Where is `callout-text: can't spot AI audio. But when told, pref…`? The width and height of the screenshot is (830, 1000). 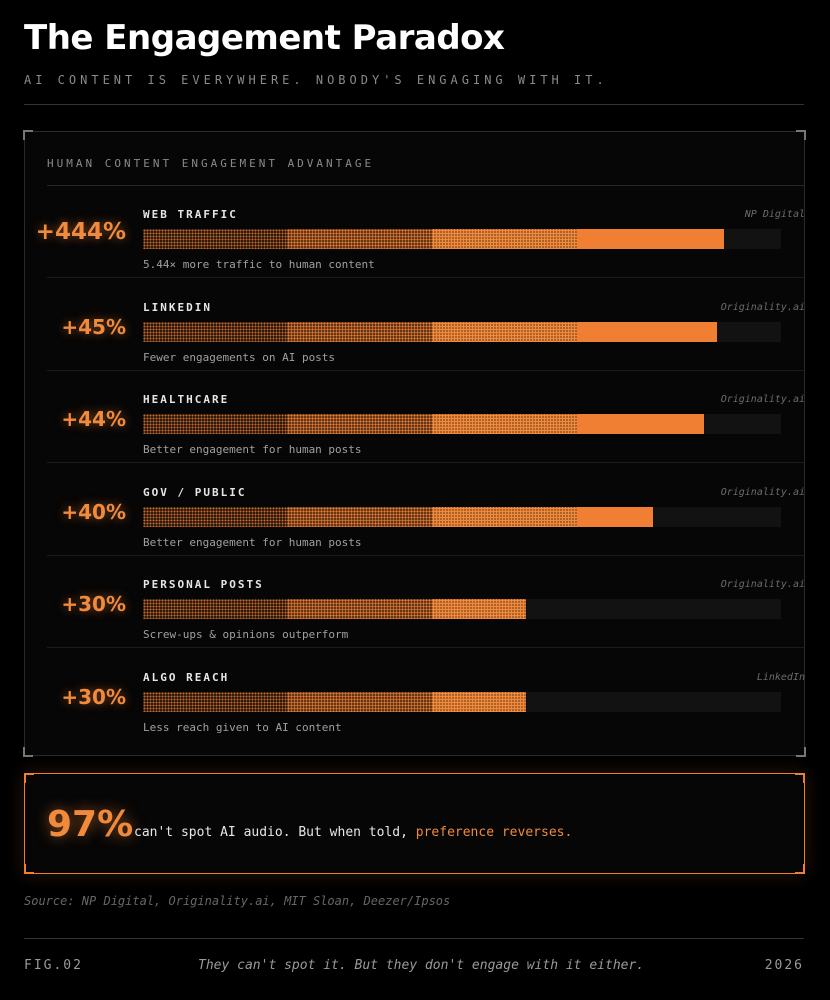
callout-text: can't spot AI audio. But when told, pref… is located at coordinates (353, 832).